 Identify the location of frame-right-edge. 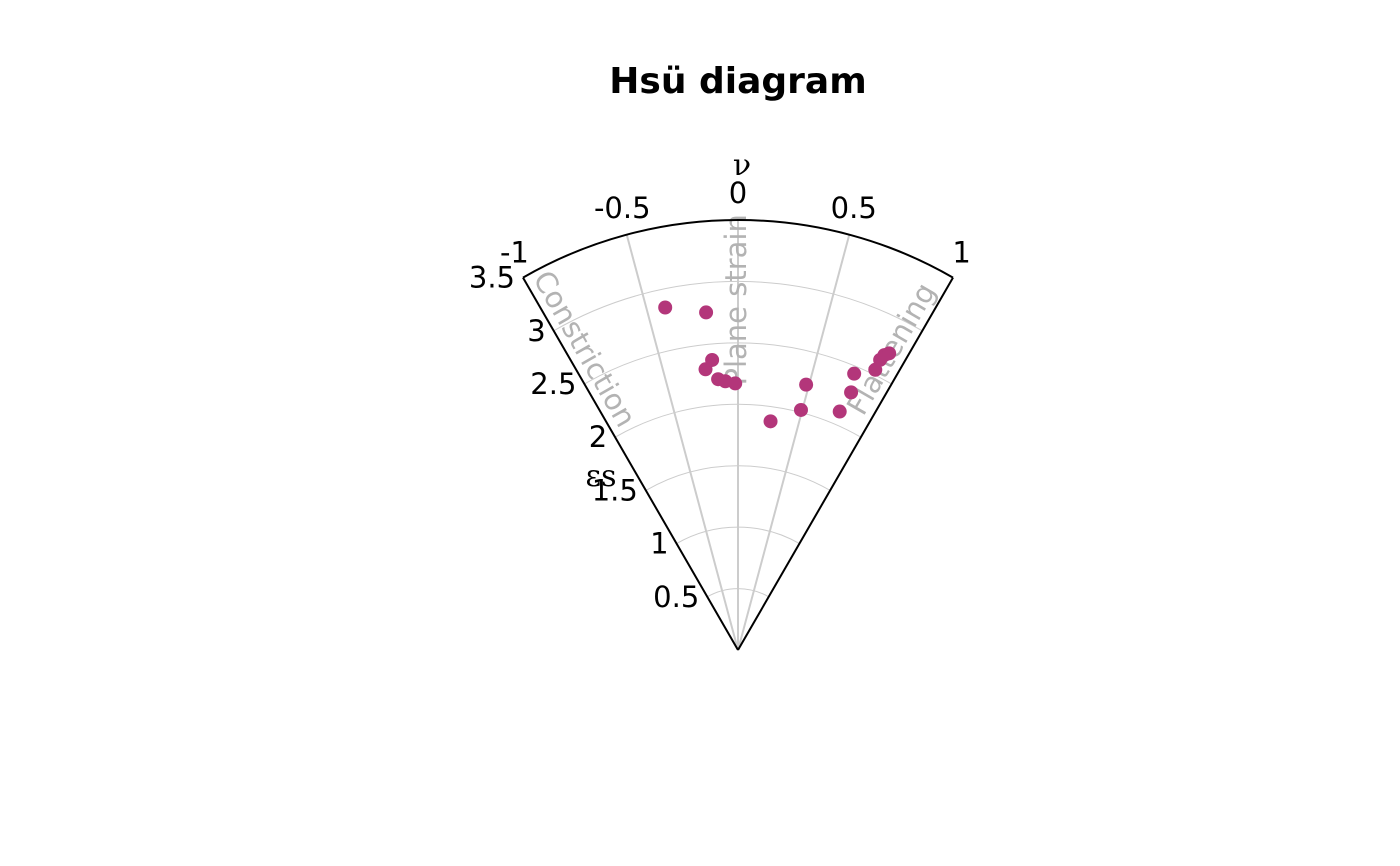
(845, 464).